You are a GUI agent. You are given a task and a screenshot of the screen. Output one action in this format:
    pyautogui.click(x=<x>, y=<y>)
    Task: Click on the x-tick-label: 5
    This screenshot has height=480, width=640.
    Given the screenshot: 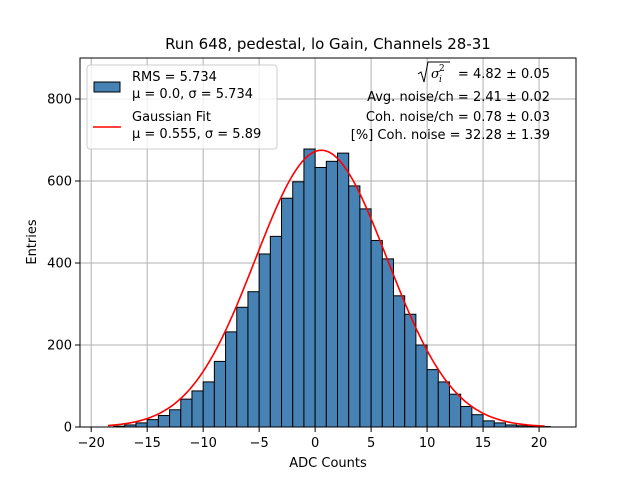 What is the action you would take?
    pyautogui.click(x=371, y=443)
    